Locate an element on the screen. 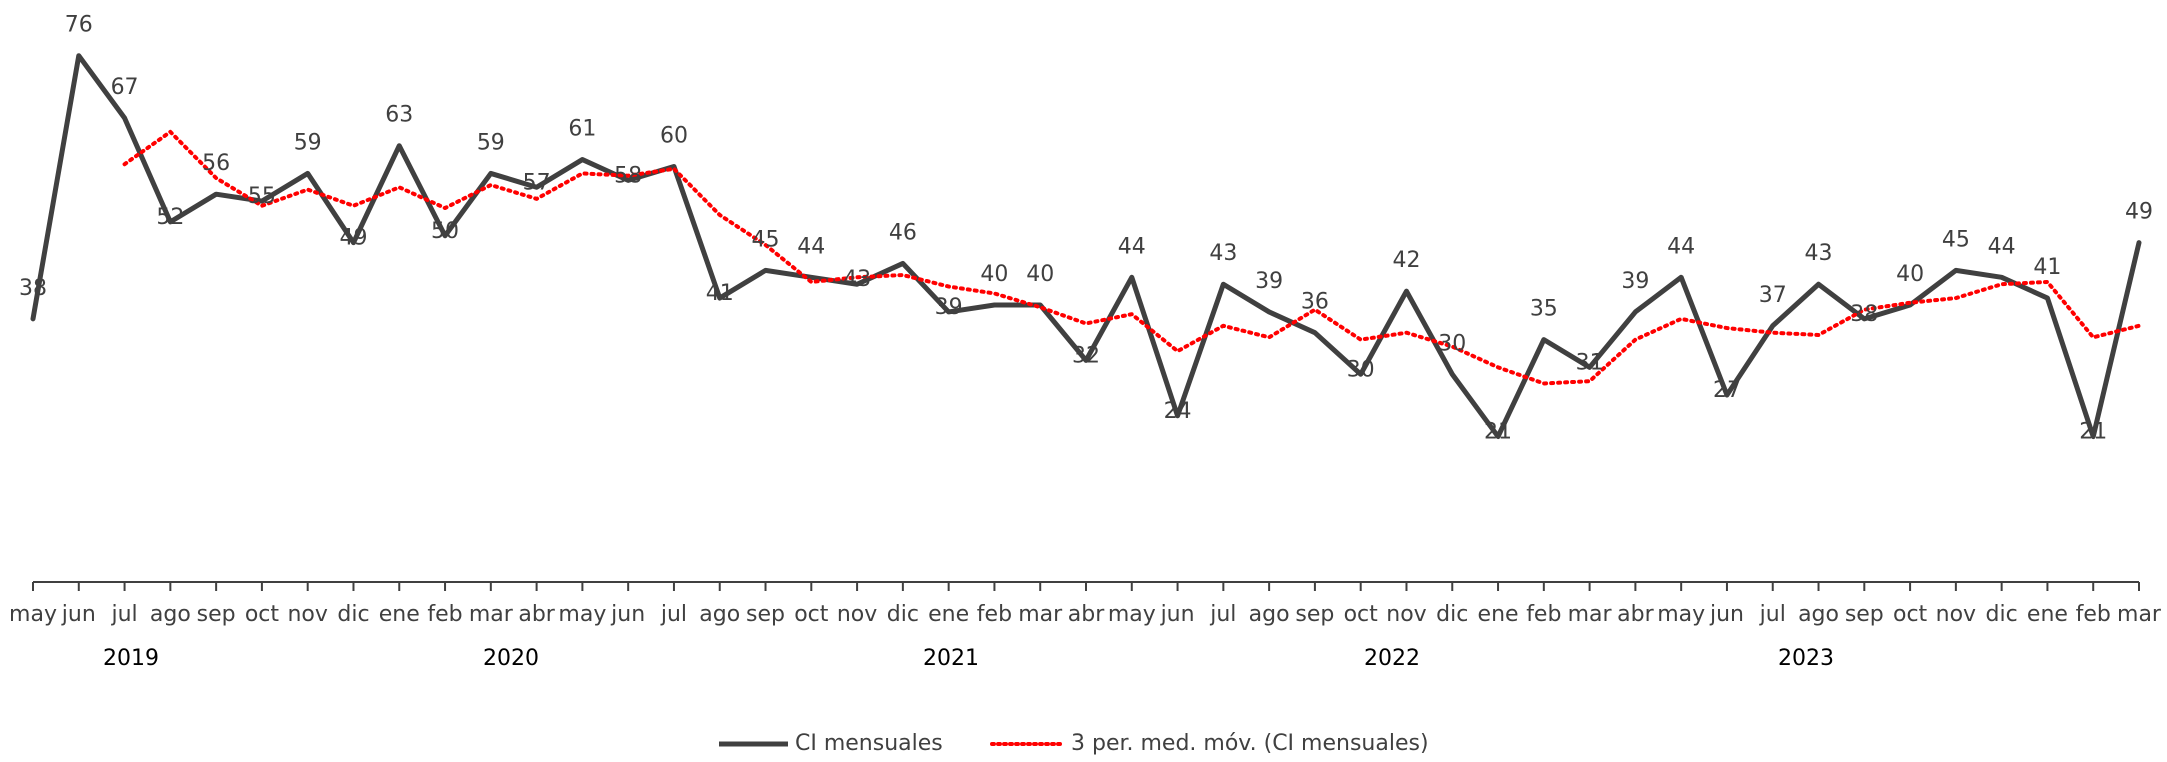 The height and width of the screenshot is (762, 2167). data-label: 42 is located at coordinates (1406, 260).